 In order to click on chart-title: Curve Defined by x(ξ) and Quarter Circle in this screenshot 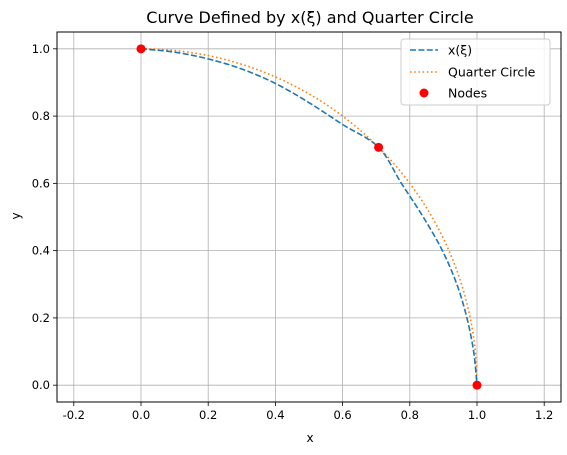, I will do `click(309, 17)`.